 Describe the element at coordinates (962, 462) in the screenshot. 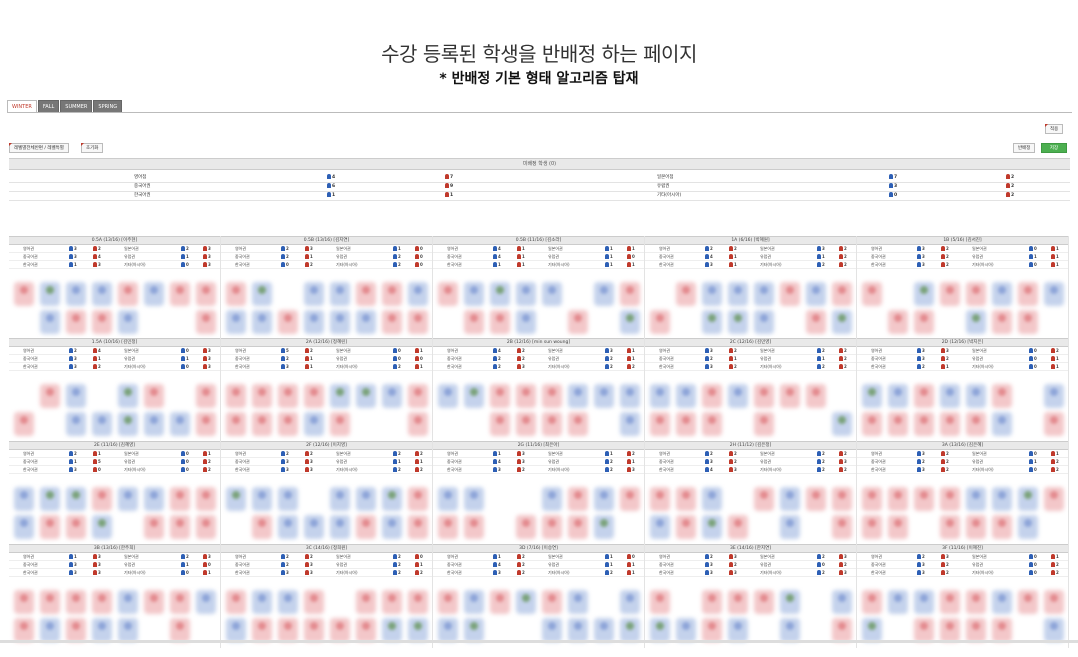

I see `class-stat-row: 중국어권 2 2 유럽권 1 2` at that location.